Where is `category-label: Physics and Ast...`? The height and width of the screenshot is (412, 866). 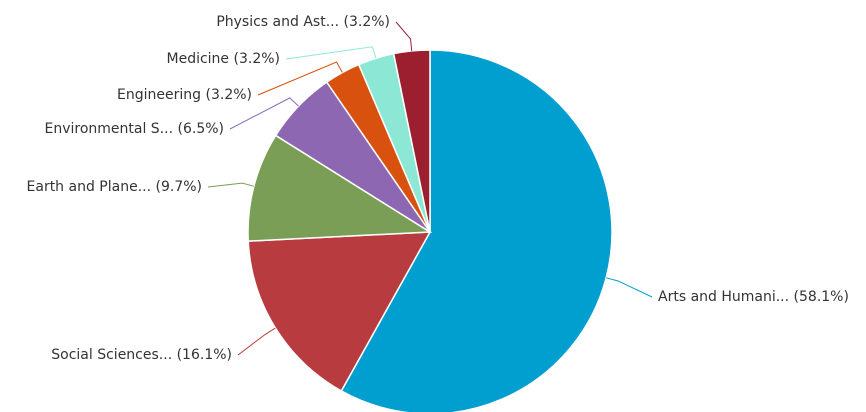 category-label: Physics and Ast... is located at coordinates (277, 22).